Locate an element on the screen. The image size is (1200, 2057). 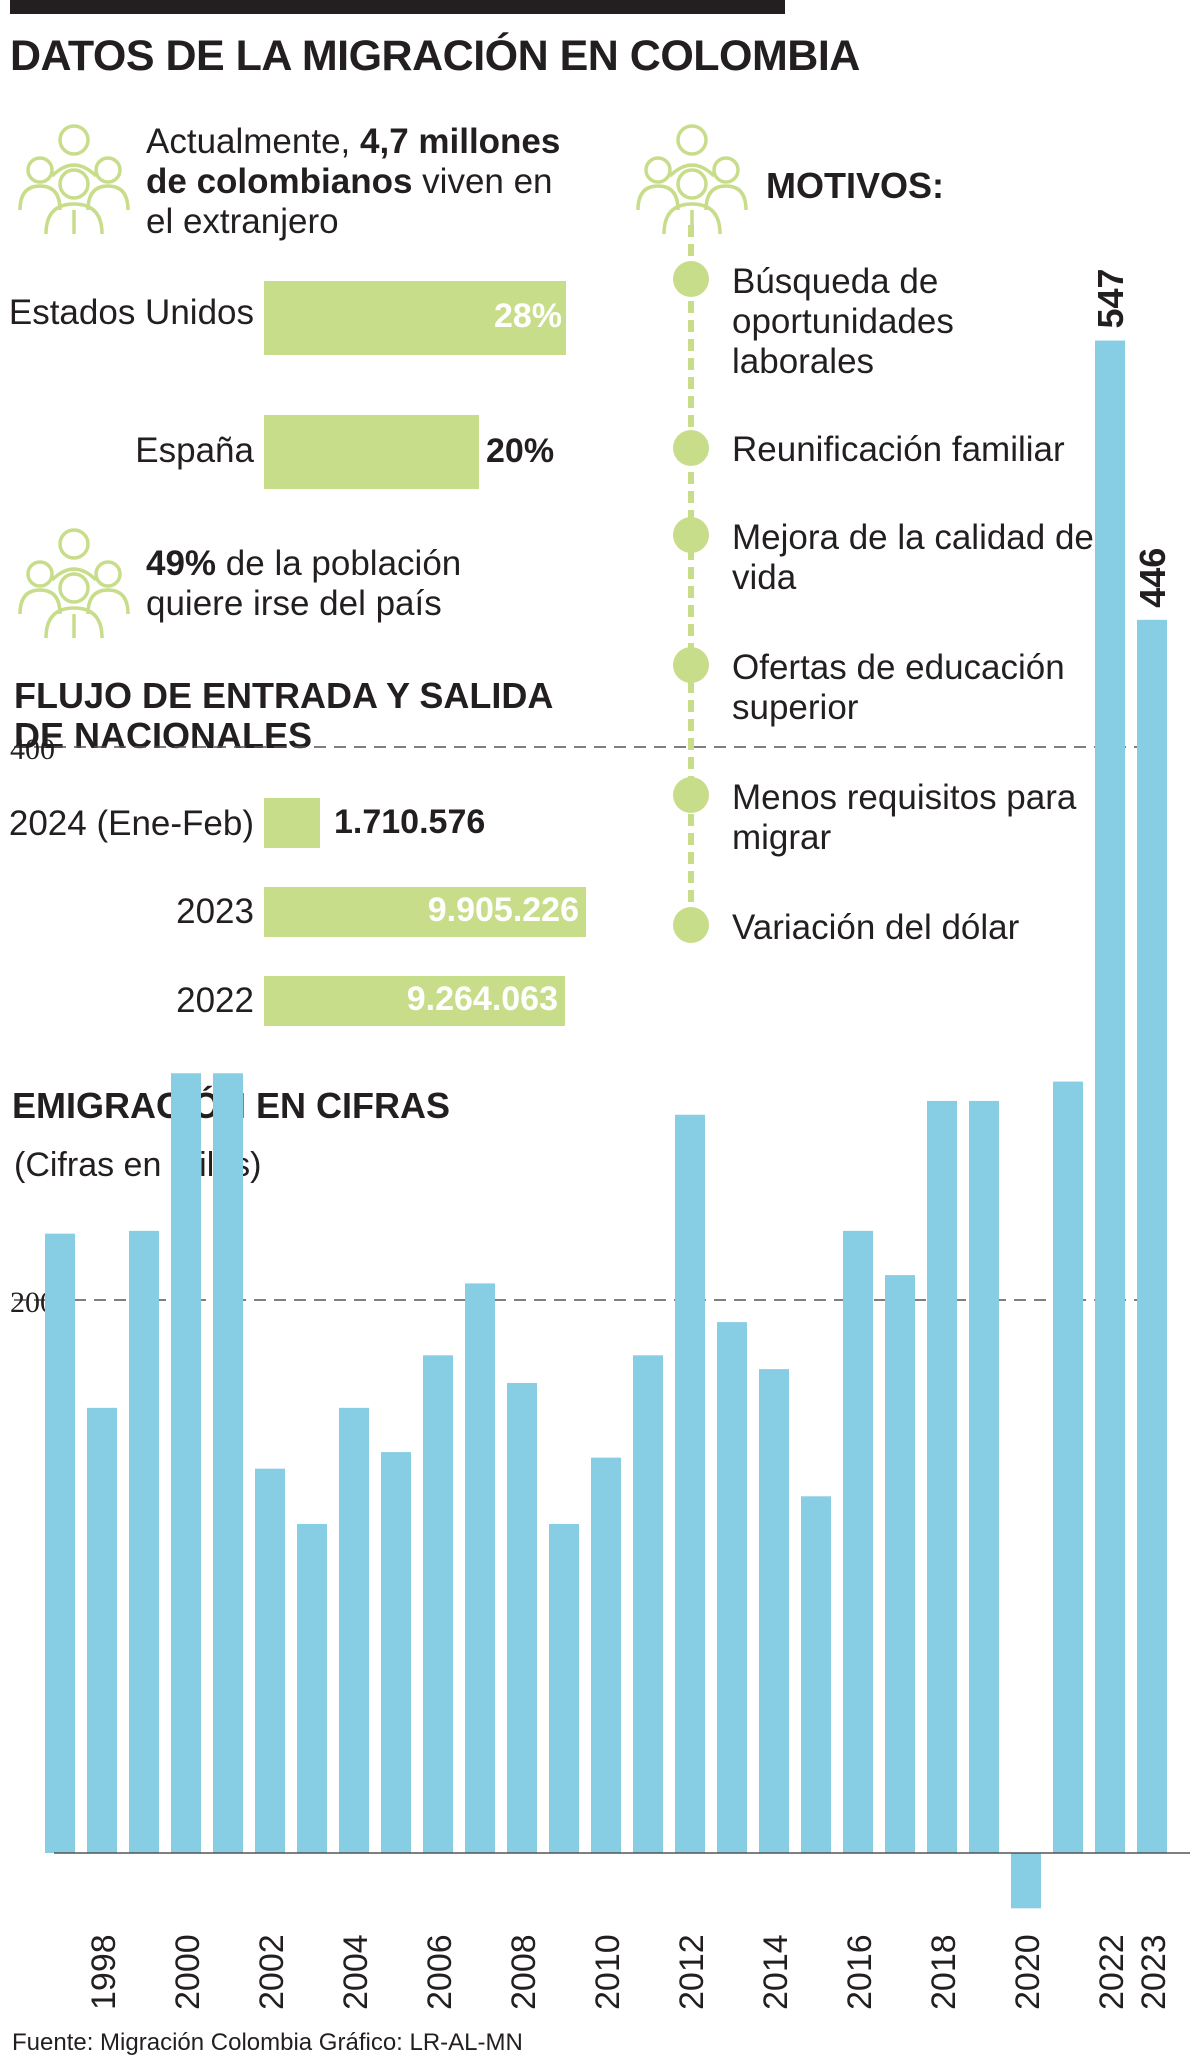
x-tick-label: 2023 is located at coordinates (1154, 1972).